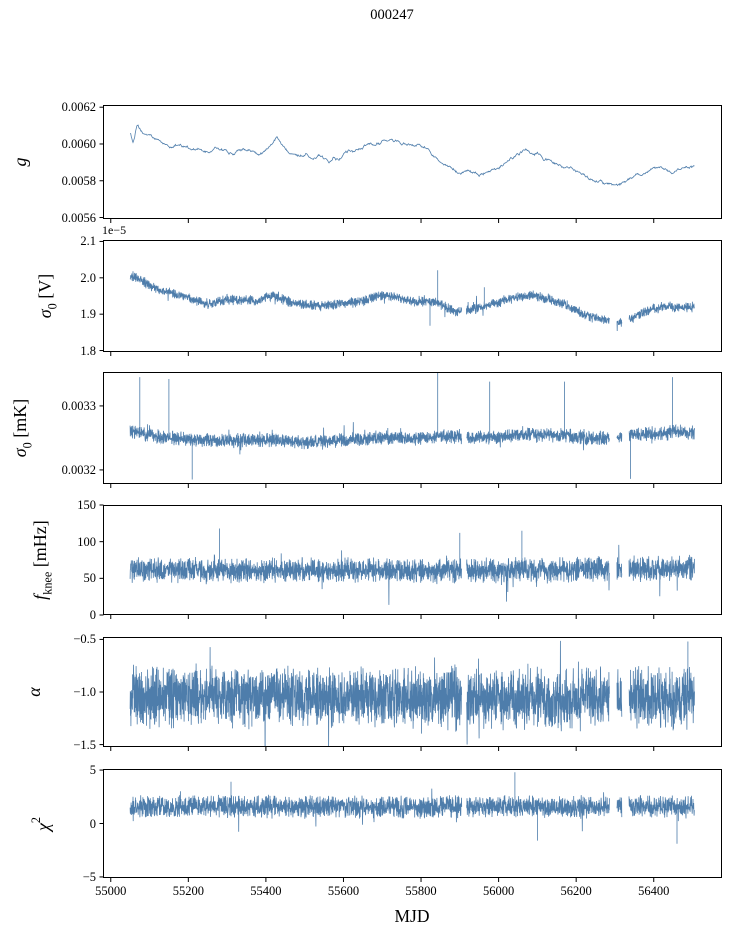 This screenshot has height=944, width=732. Describe the element at coordinates (78, 180) in the screenshot. I see `y-tick-label: 0.0058` at that location.